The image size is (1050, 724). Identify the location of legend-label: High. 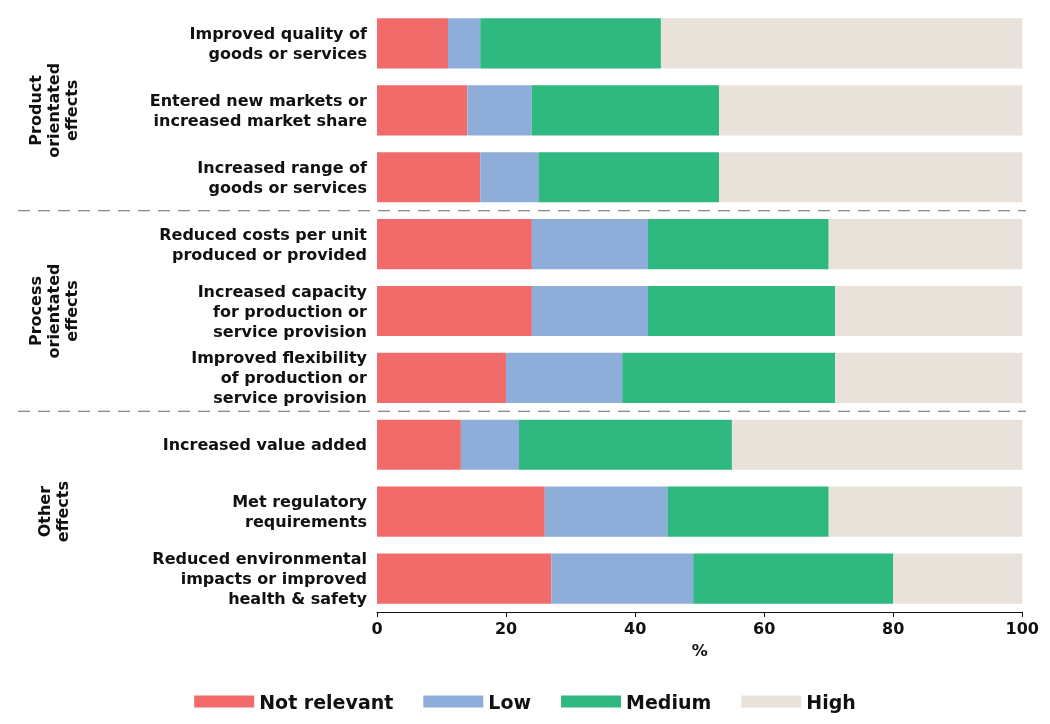
(831, 701).